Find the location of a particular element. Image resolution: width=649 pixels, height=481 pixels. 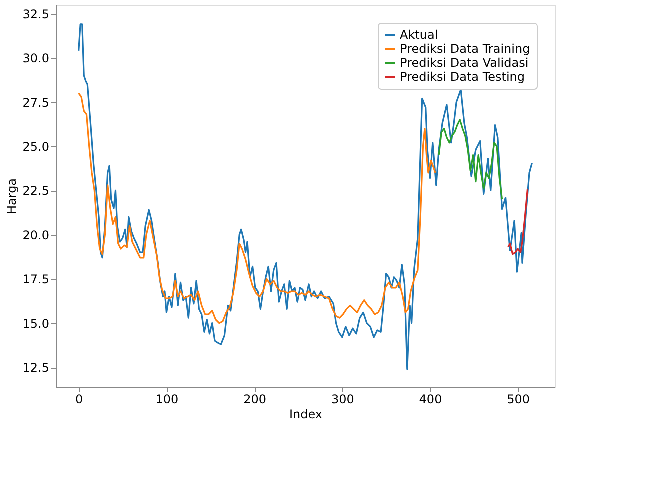

legend-label: Prediksi Data Validasi is located at coordinates (464, 63).